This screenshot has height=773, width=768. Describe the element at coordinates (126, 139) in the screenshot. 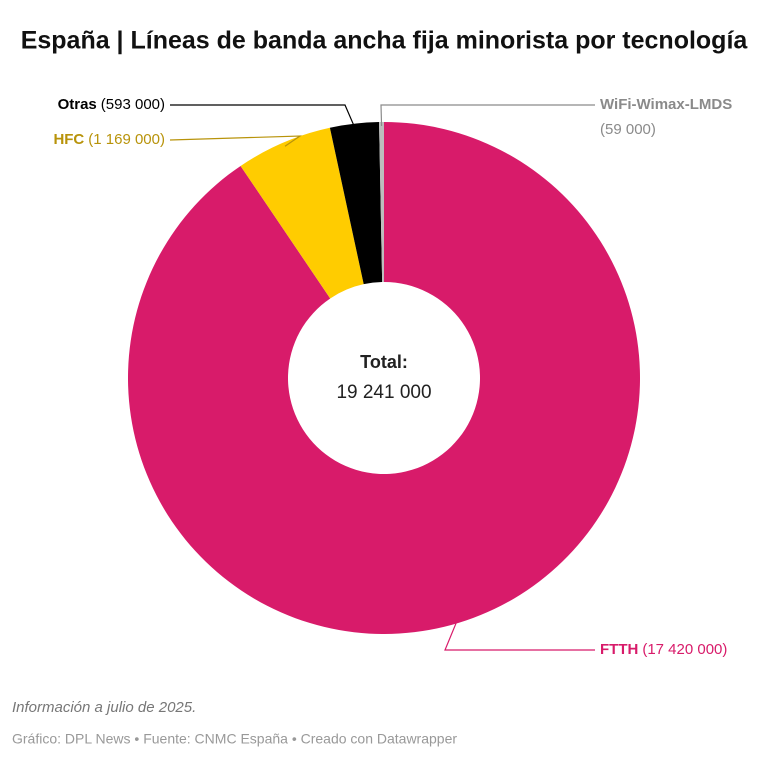

I see `segment-value-label: (1 169 000)` at that location.